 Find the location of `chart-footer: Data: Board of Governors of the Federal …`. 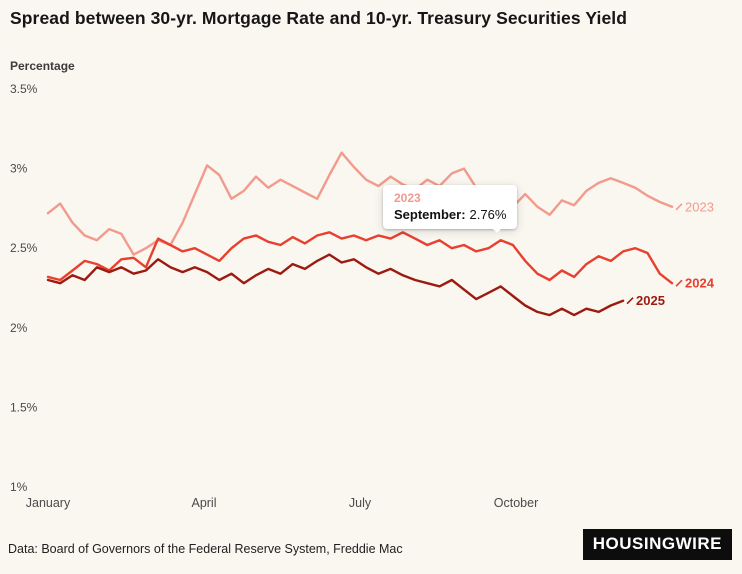

chart-footer: Data: Board of Governors of the Federal … is located at coordinates (371, 550).